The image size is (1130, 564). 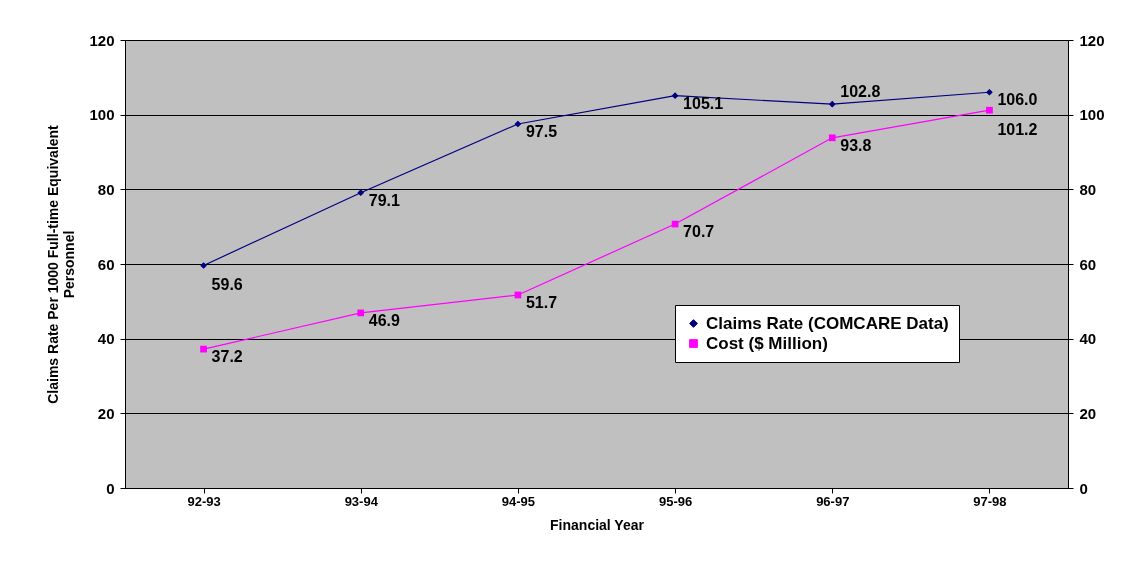 I want to click on x-tick-label: 94-95, so click(x=518, y=501).